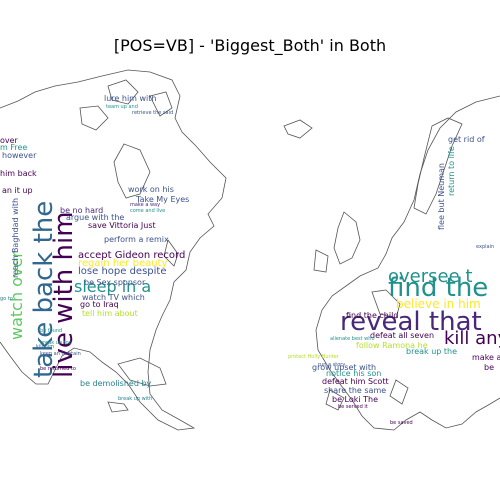  I want to click on na-word: be demolished by, so click(116, 383).